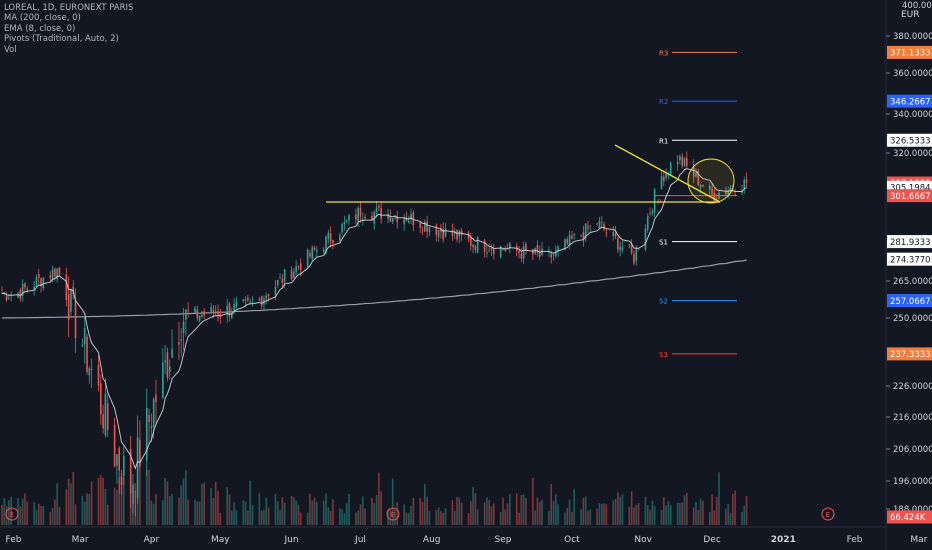 The height and width of the screenshot is (550, 932). I want to click on price-label-text-s1: 281.9333, so click(910, 243).